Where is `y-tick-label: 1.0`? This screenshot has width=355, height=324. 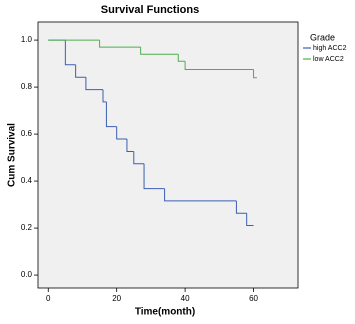
y-tick-label: 1.0 is located at coordinates (27, 39).